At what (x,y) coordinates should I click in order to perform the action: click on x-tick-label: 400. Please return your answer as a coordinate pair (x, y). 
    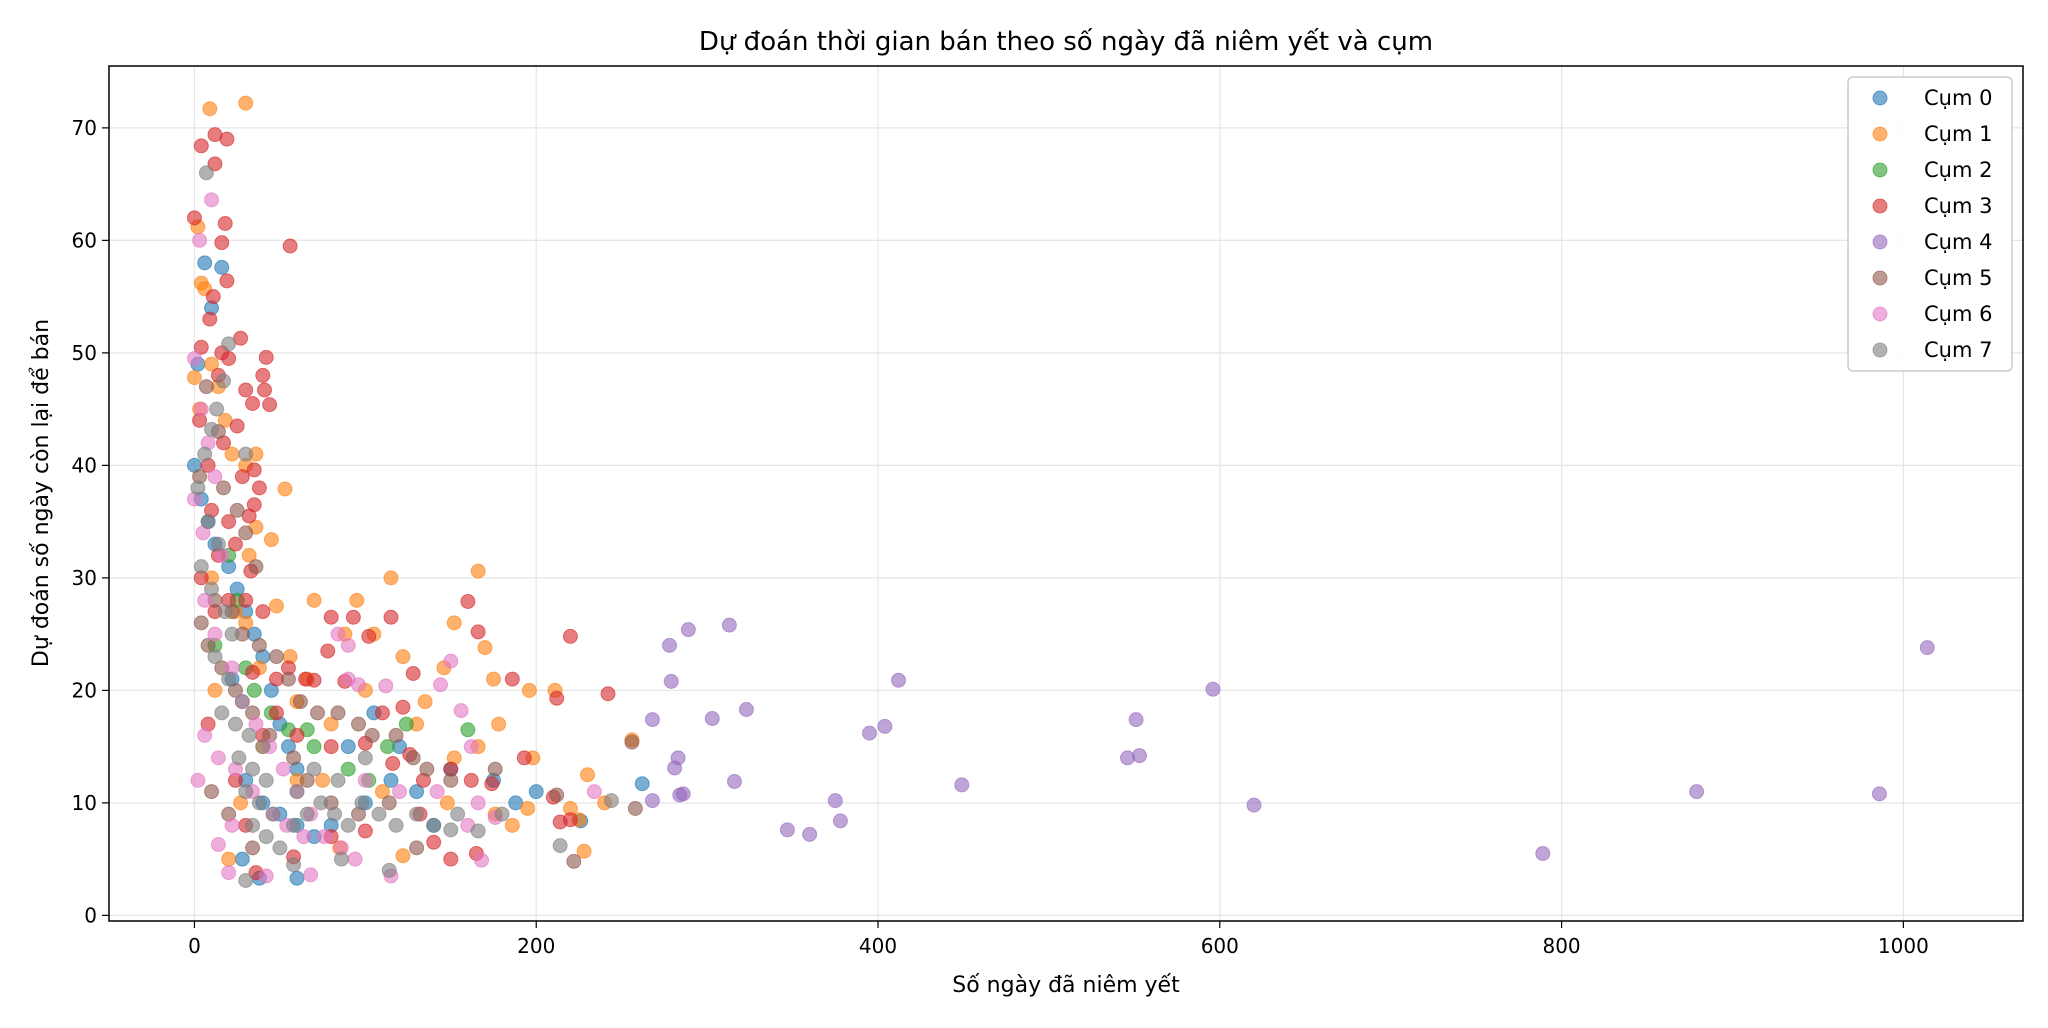
    Looking at the image, I should click on (878, 946).